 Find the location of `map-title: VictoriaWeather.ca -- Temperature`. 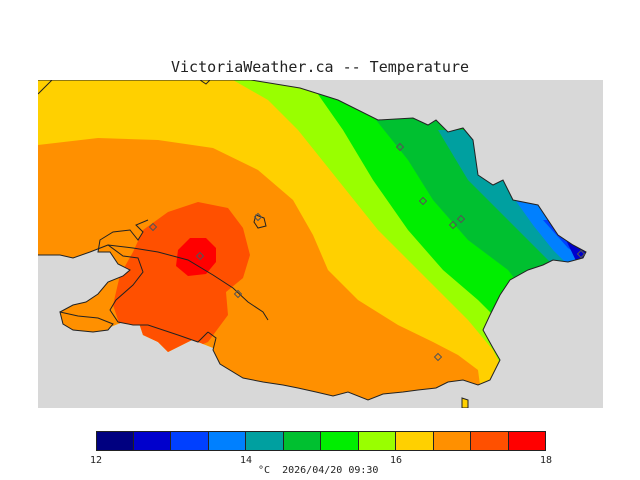

map-title: VictoriaWeather.ca -- Temperature is located at coordinates (319, 67).